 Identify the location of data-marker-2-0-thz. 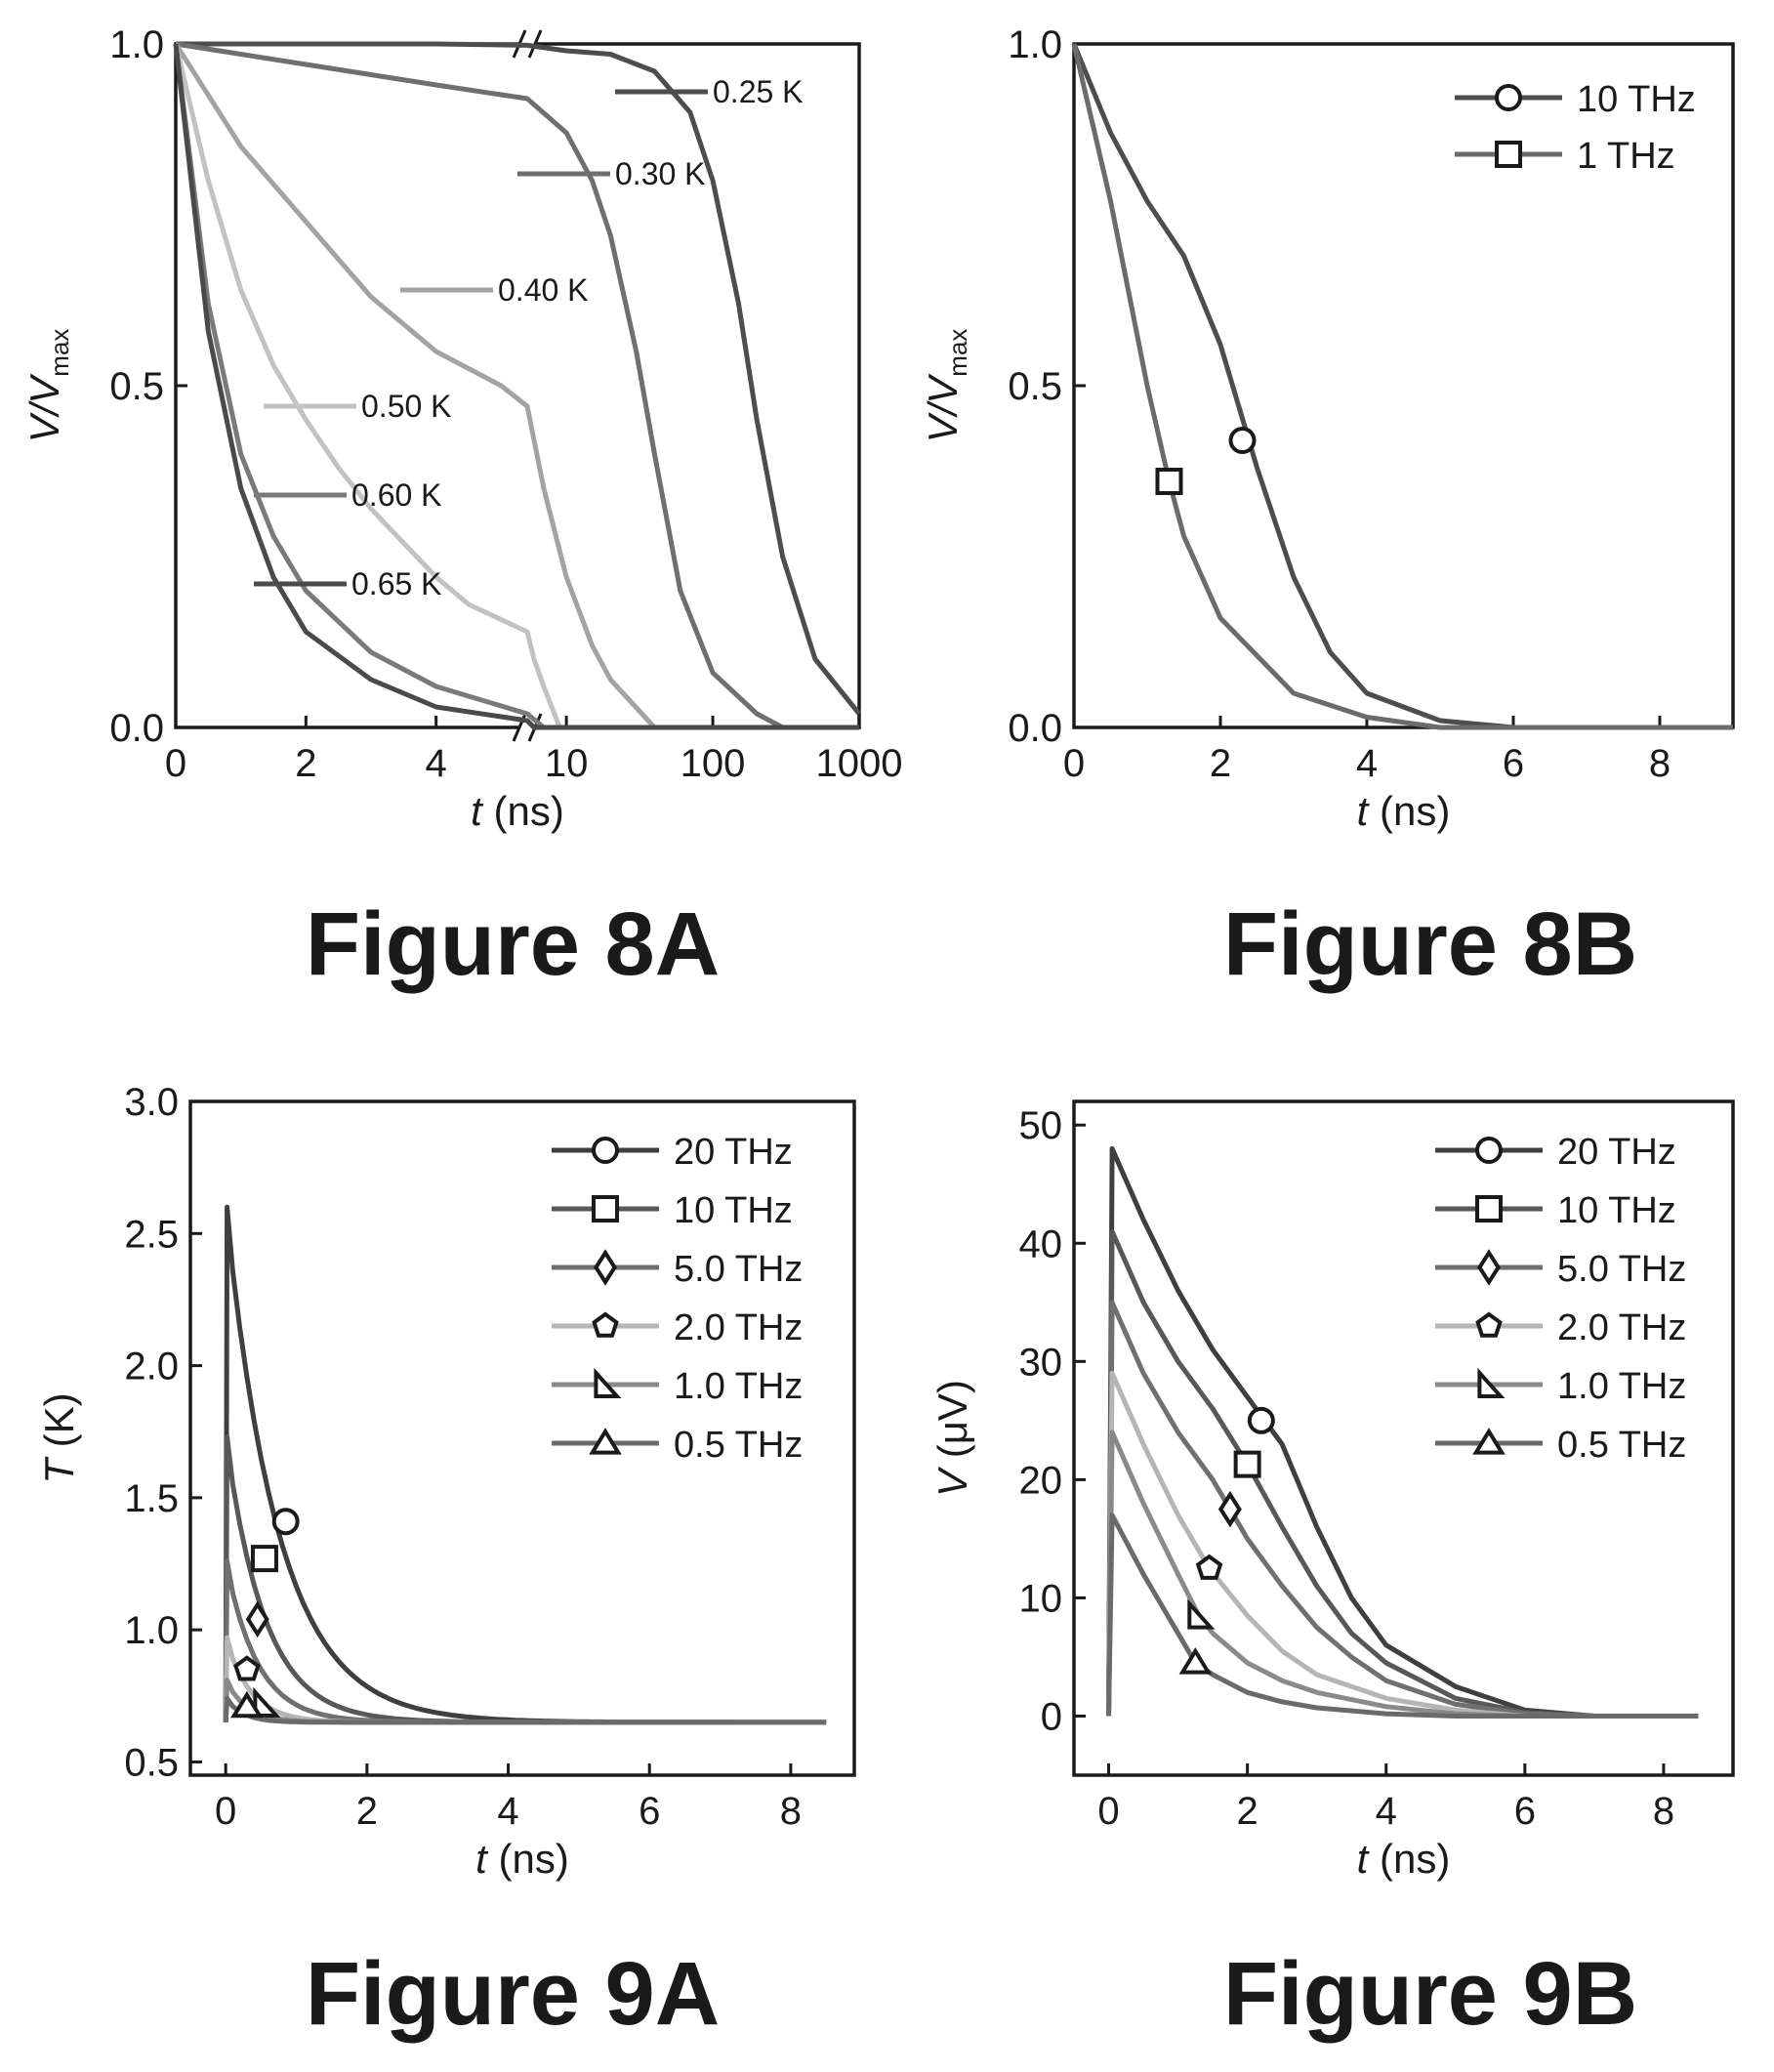
(247, 1668).